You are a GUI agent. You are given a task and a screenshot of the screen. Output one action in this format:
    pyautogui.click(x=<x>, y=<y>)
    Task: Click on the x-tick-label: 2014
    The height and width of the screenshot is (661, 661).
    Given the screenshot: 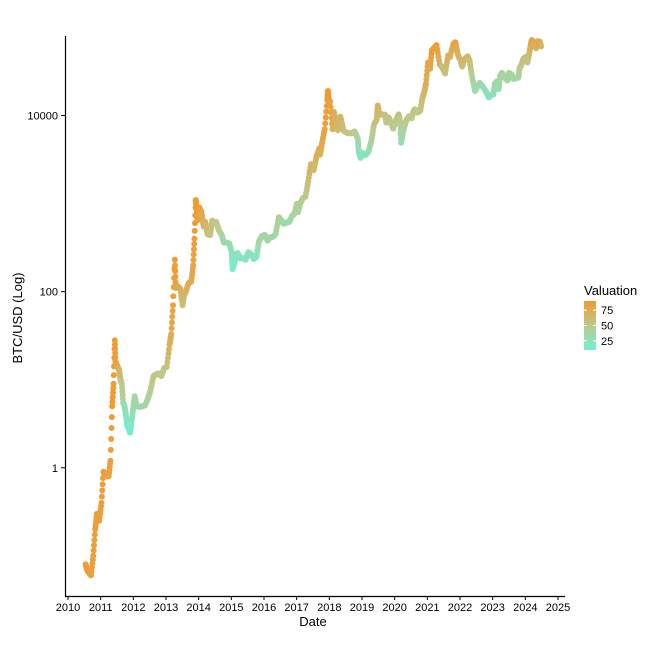 What is the action you would take?
    pyautogui.click(x=198, y=608)
    